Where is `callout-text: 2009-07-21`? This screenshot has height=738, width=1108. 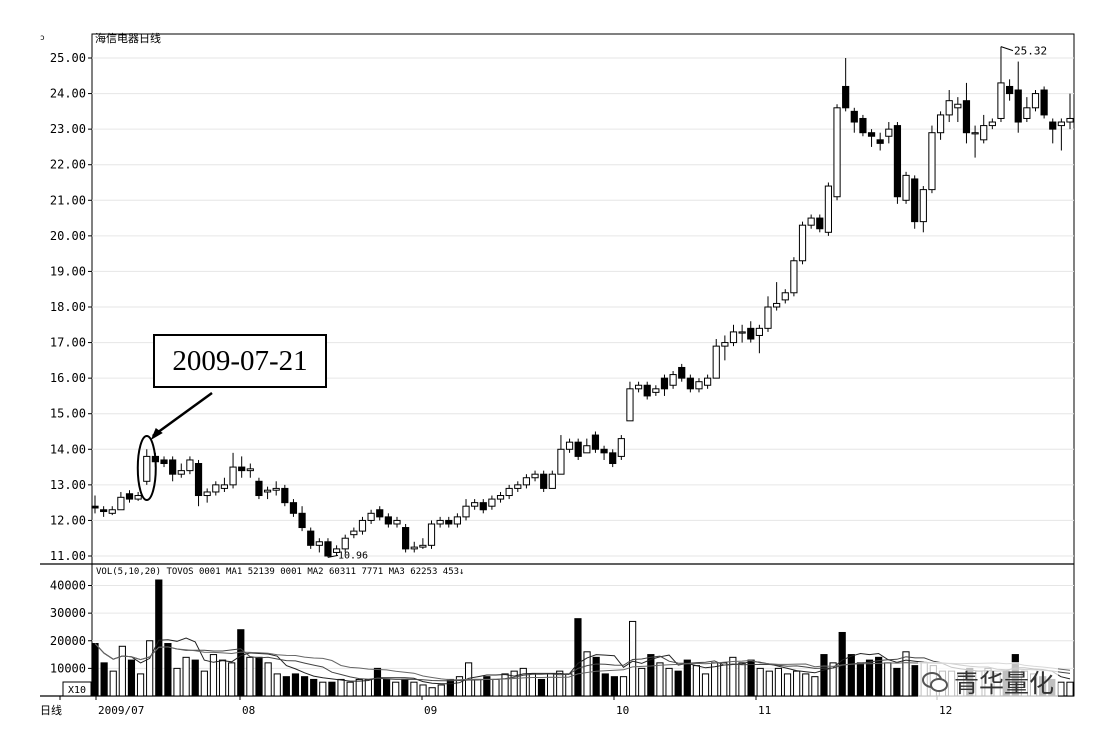
callout-text: 2009-07-21 is located at coordinates (240, 360).